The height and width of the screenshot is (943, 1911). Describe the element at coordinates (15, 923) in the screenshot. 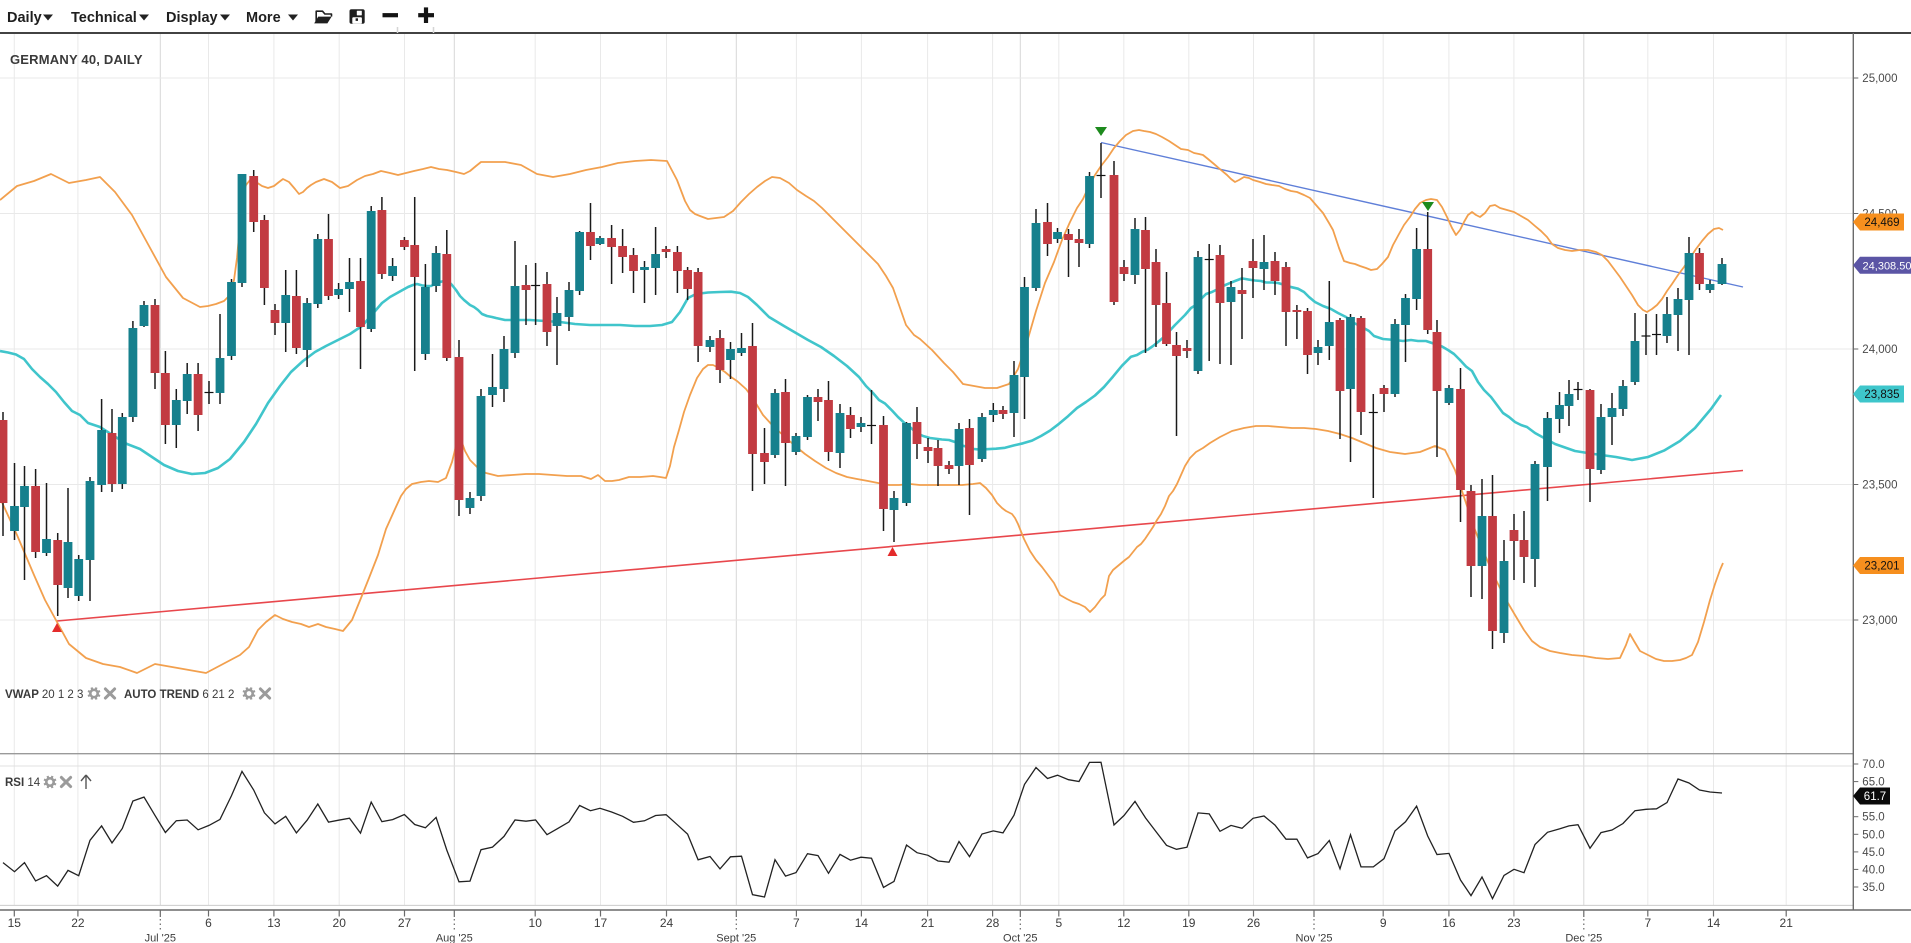

I see `svg-text: 15` at that location.